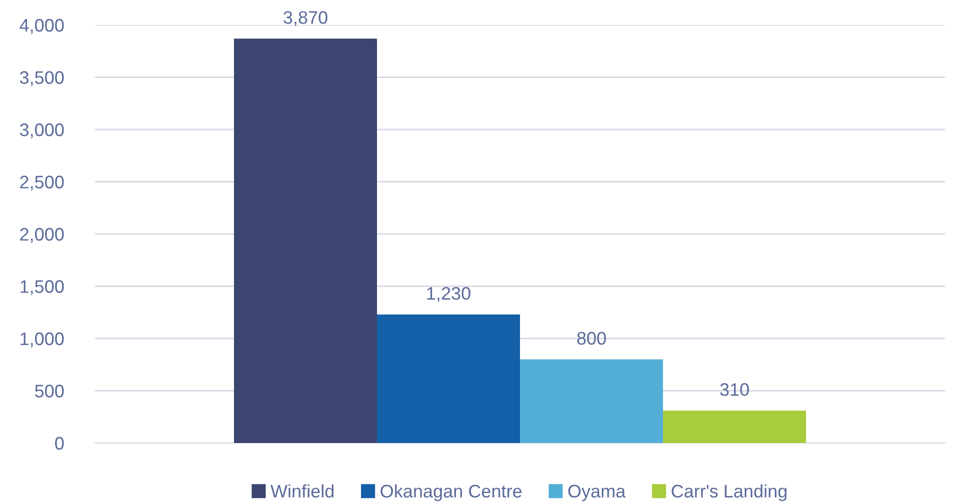 The width and height of the screenshot is (955, 502). What do you see at coordinates (42, 78) in the screenshot?
I see `y-tick-label: 3,500` at bounding box center [42, 78].